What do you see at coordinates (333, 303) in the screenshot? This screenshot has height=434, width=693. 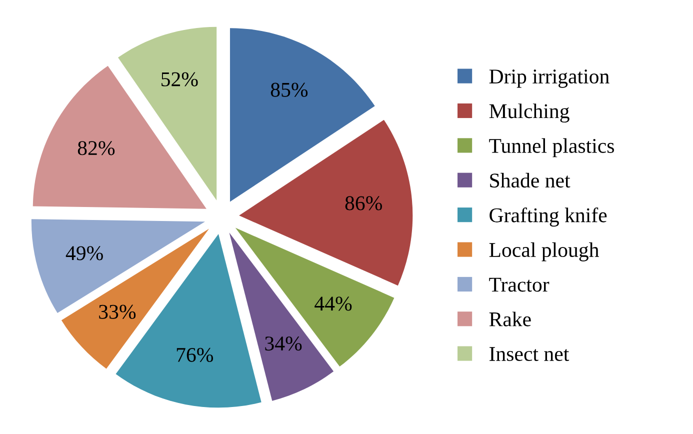 I see `data-label: 44%` at bounding box center [333, 303].